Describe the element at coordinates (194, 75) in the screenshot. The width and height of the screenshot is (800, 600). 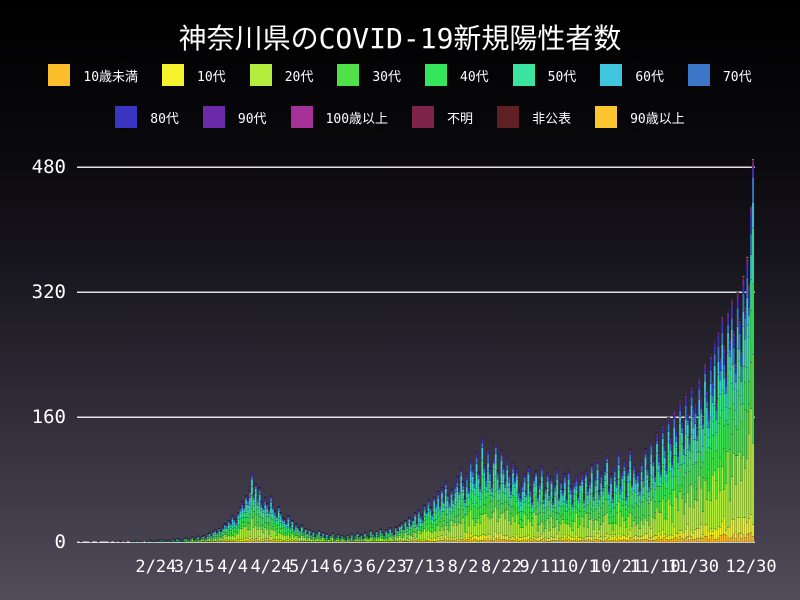
I see `legend-item: 10代` at that location.